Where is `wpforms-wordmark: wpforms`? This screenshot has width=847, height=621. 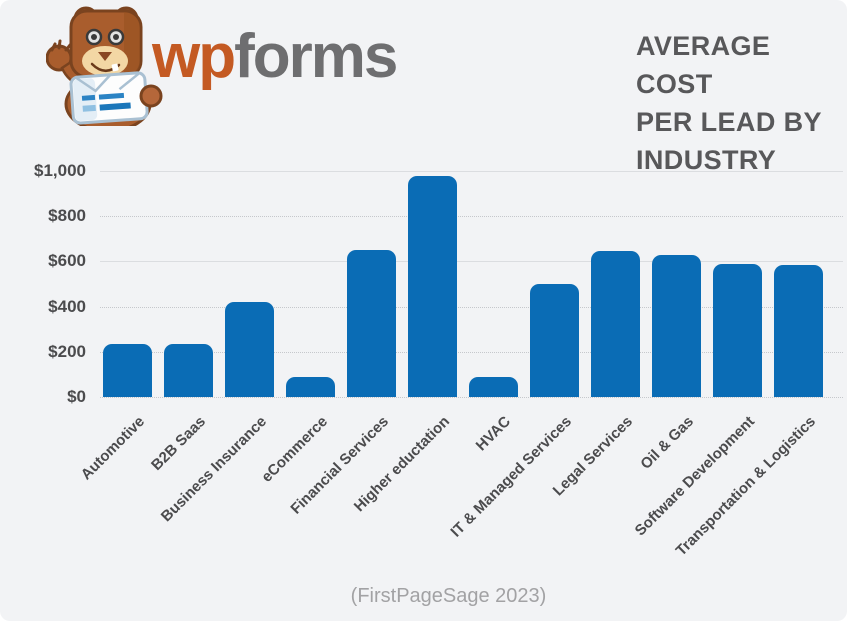
wpforms-wordmark: wpforms is located at coordinates (275, 57).